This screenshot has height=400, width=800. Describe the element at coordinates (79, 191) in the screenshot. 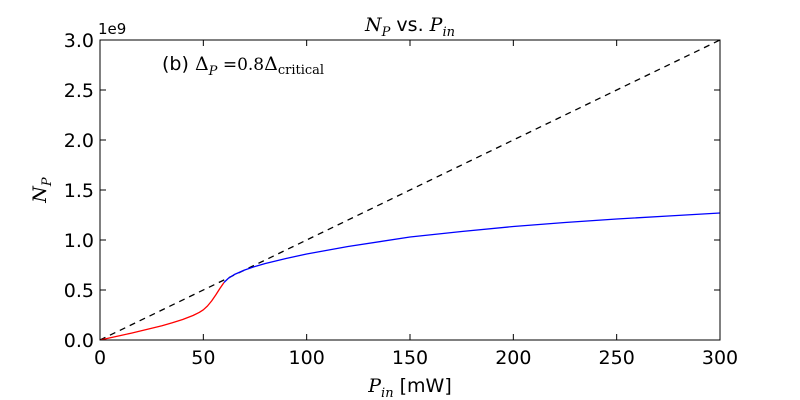

I see `y-tick-label: 1.5` at that location.